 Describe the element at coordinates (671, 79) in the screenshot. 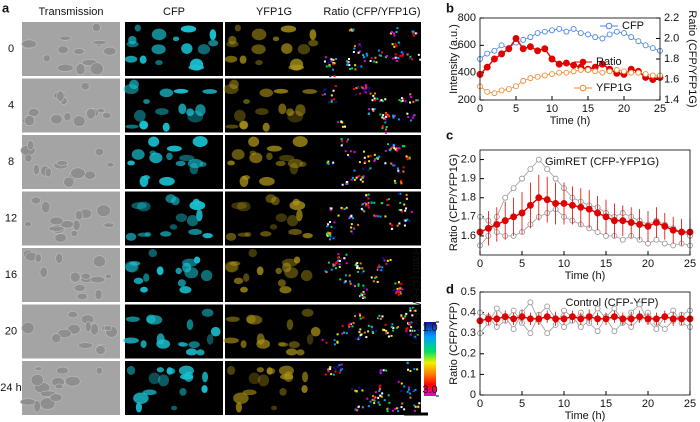

I see `y2-tick-label: 1.6` at that location.